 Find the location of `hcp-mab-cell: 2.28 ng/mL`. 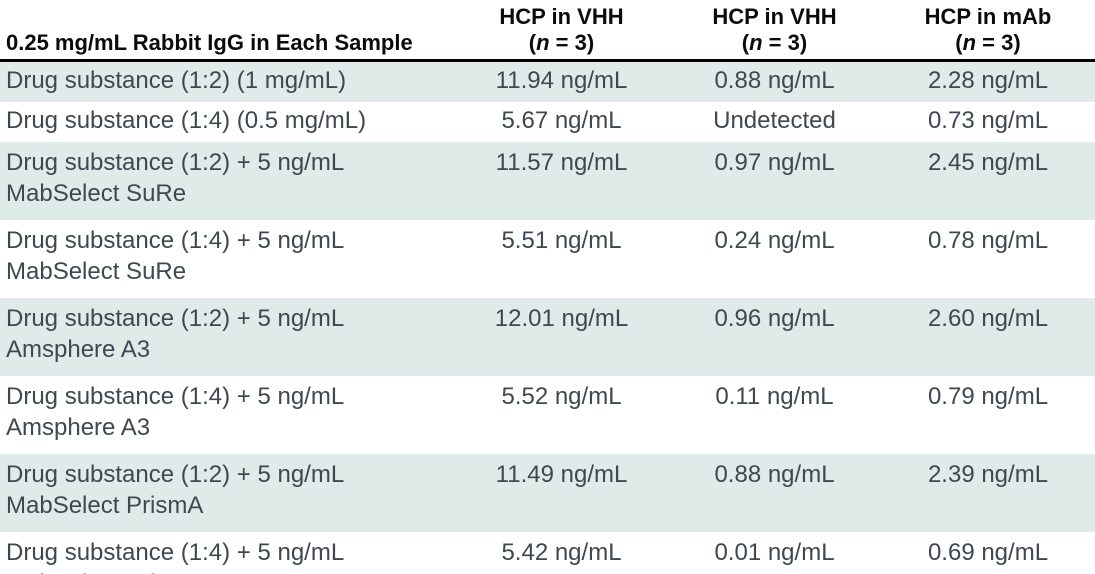

hcp-mab-cell: 2.28 ng/mL is located at coordinates (988, 80).